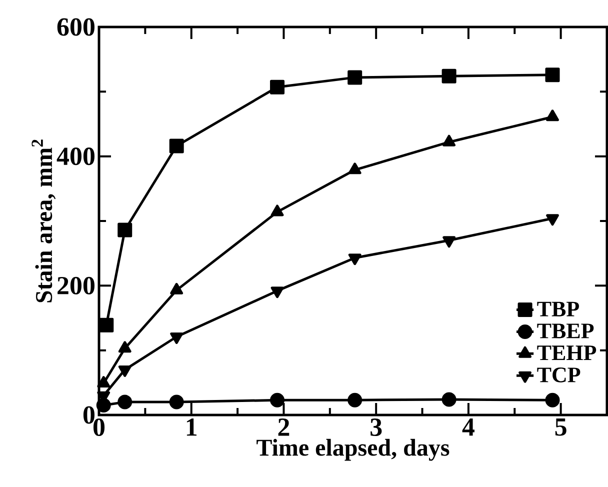  Describe the element at coordinates (75, 157) in the screenshot. I see `y-tick-label: 400` at that location.